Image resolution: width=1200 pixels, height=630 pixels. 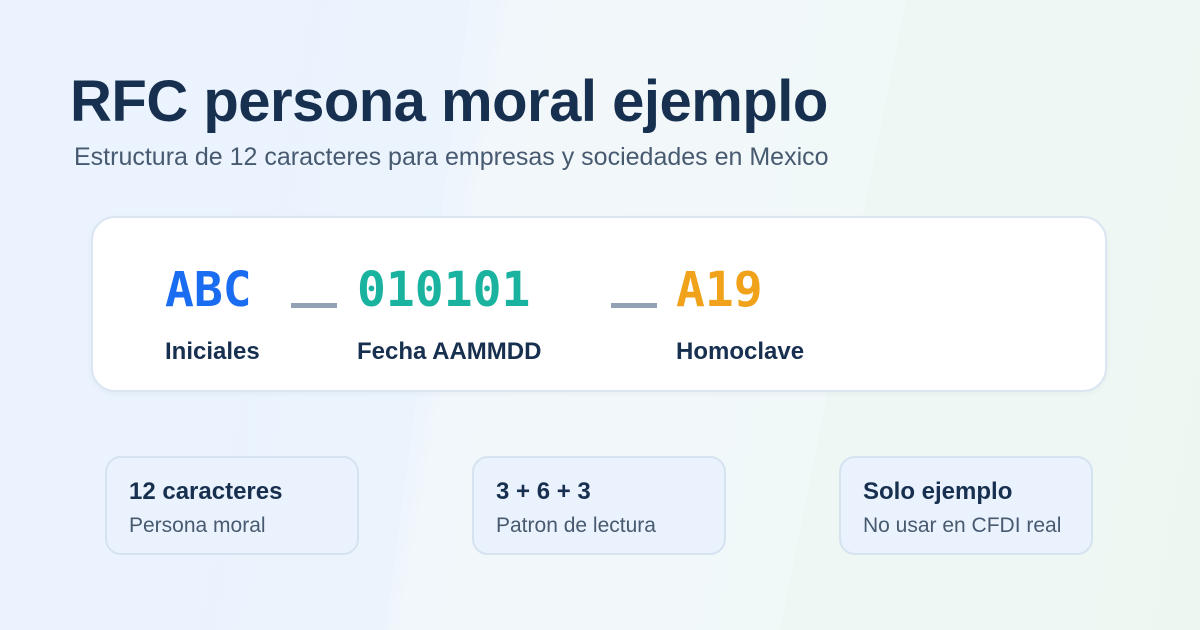 I want to click on rfc-segment-code: A19, so click(x=719, y=290).